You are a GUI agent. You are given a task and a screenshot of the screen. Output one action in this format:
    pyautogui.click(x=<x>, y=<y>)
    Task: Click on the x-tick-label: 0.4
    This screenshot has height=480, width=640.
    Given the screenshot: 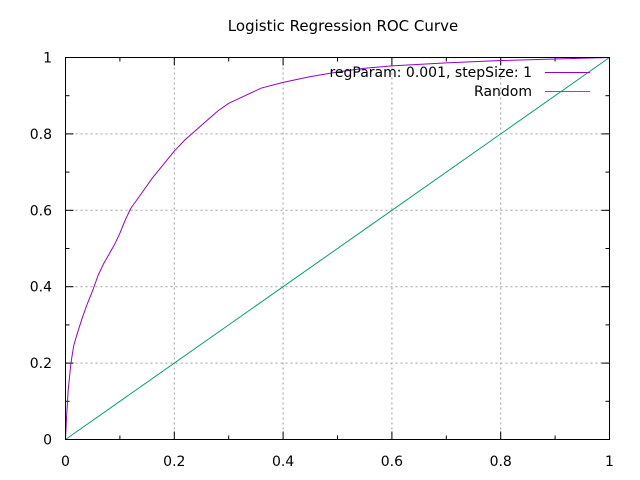 What is the action you would take?
    pyautogui.click(x=283, y=462)
    